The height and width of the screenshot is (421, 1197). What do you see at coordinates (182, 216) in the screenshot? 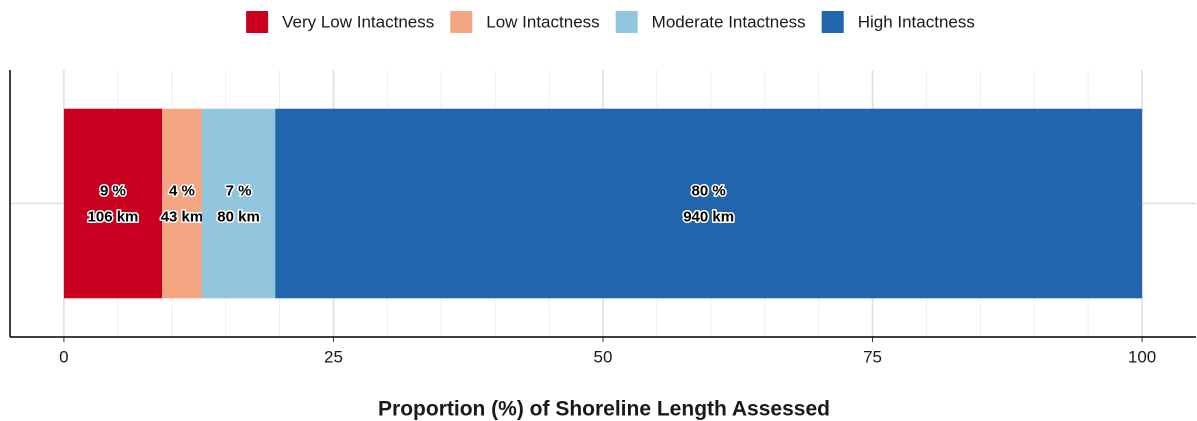
I see `length-label: 43 km` at bounding box center [182, 216].